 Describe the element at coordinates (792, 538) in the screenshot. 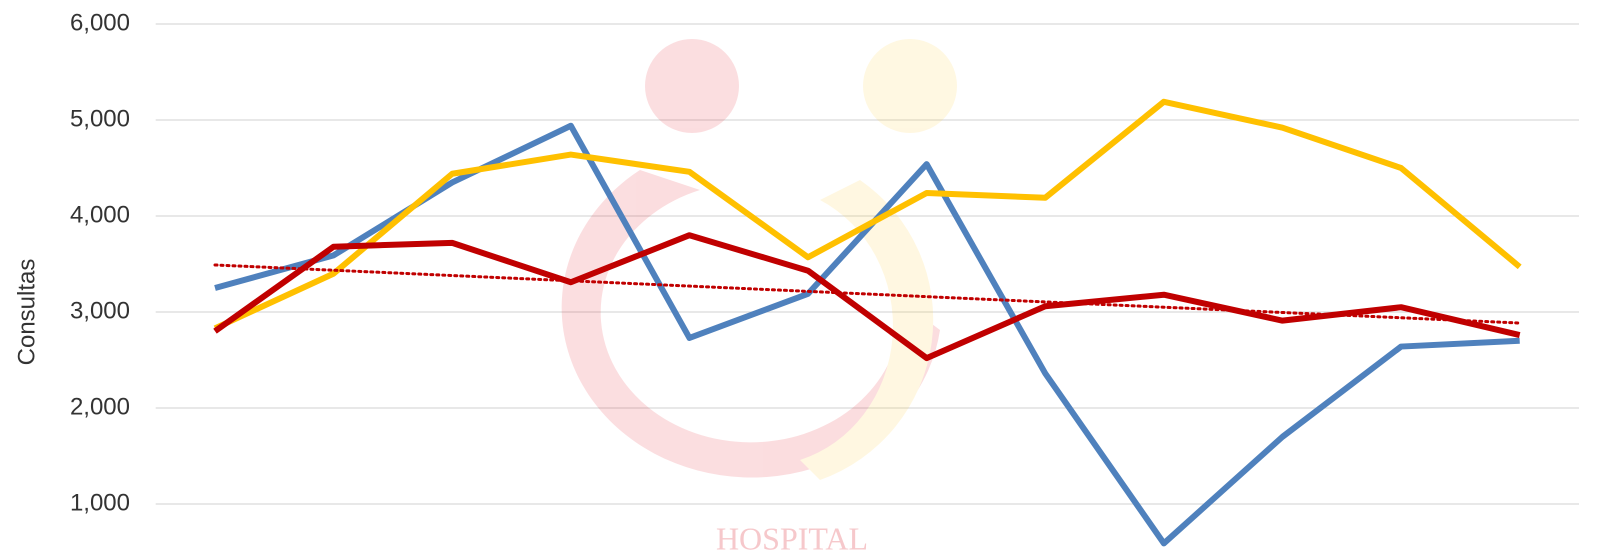

I see `watermark-text: HOSPITAL` at that location.